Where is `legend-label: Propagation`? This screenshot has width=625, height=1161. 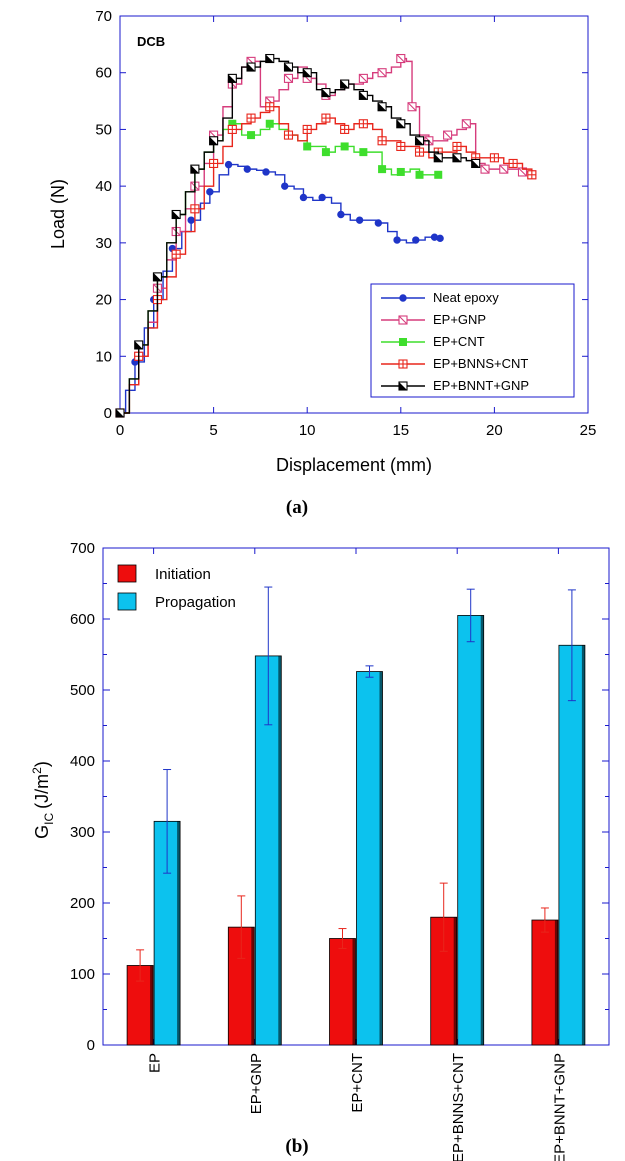
legend-label: Propagation is located at coordinates (195, 602).